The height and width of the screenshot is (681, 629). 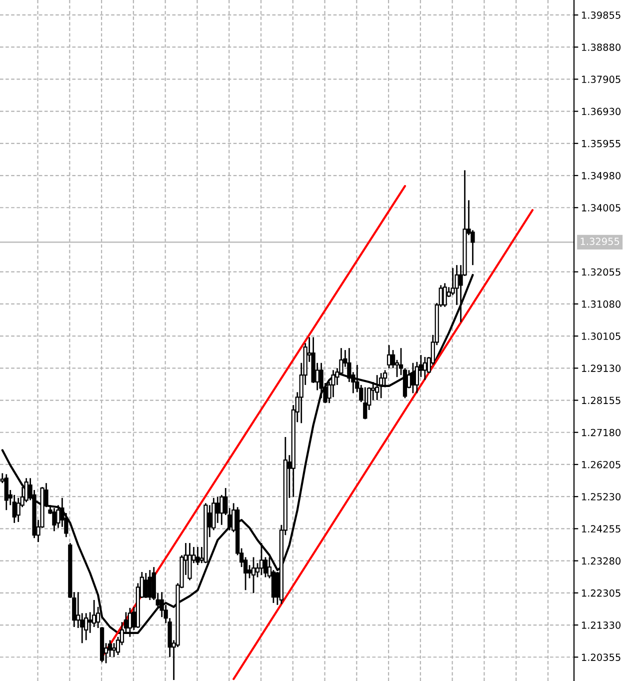 I want to click on ref-line-label: 1.32955, so click(x=600, y=242).